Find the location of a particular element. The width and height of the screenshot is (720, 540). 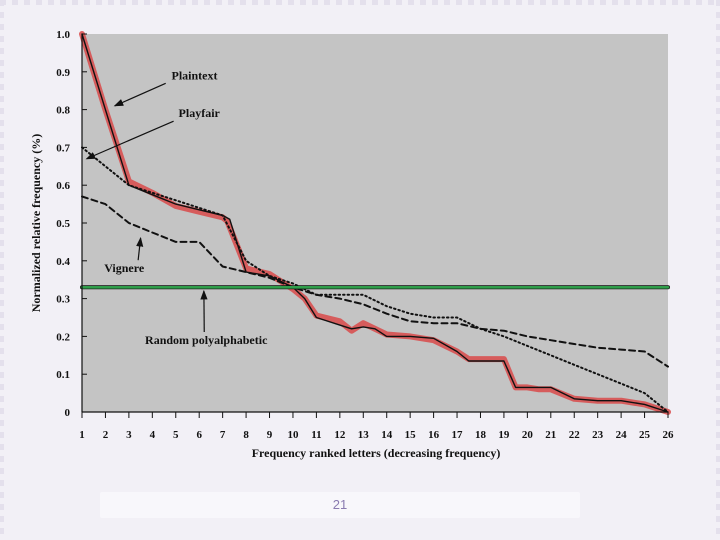

x-tick-label: 20 is located at coordinates (528, 435).